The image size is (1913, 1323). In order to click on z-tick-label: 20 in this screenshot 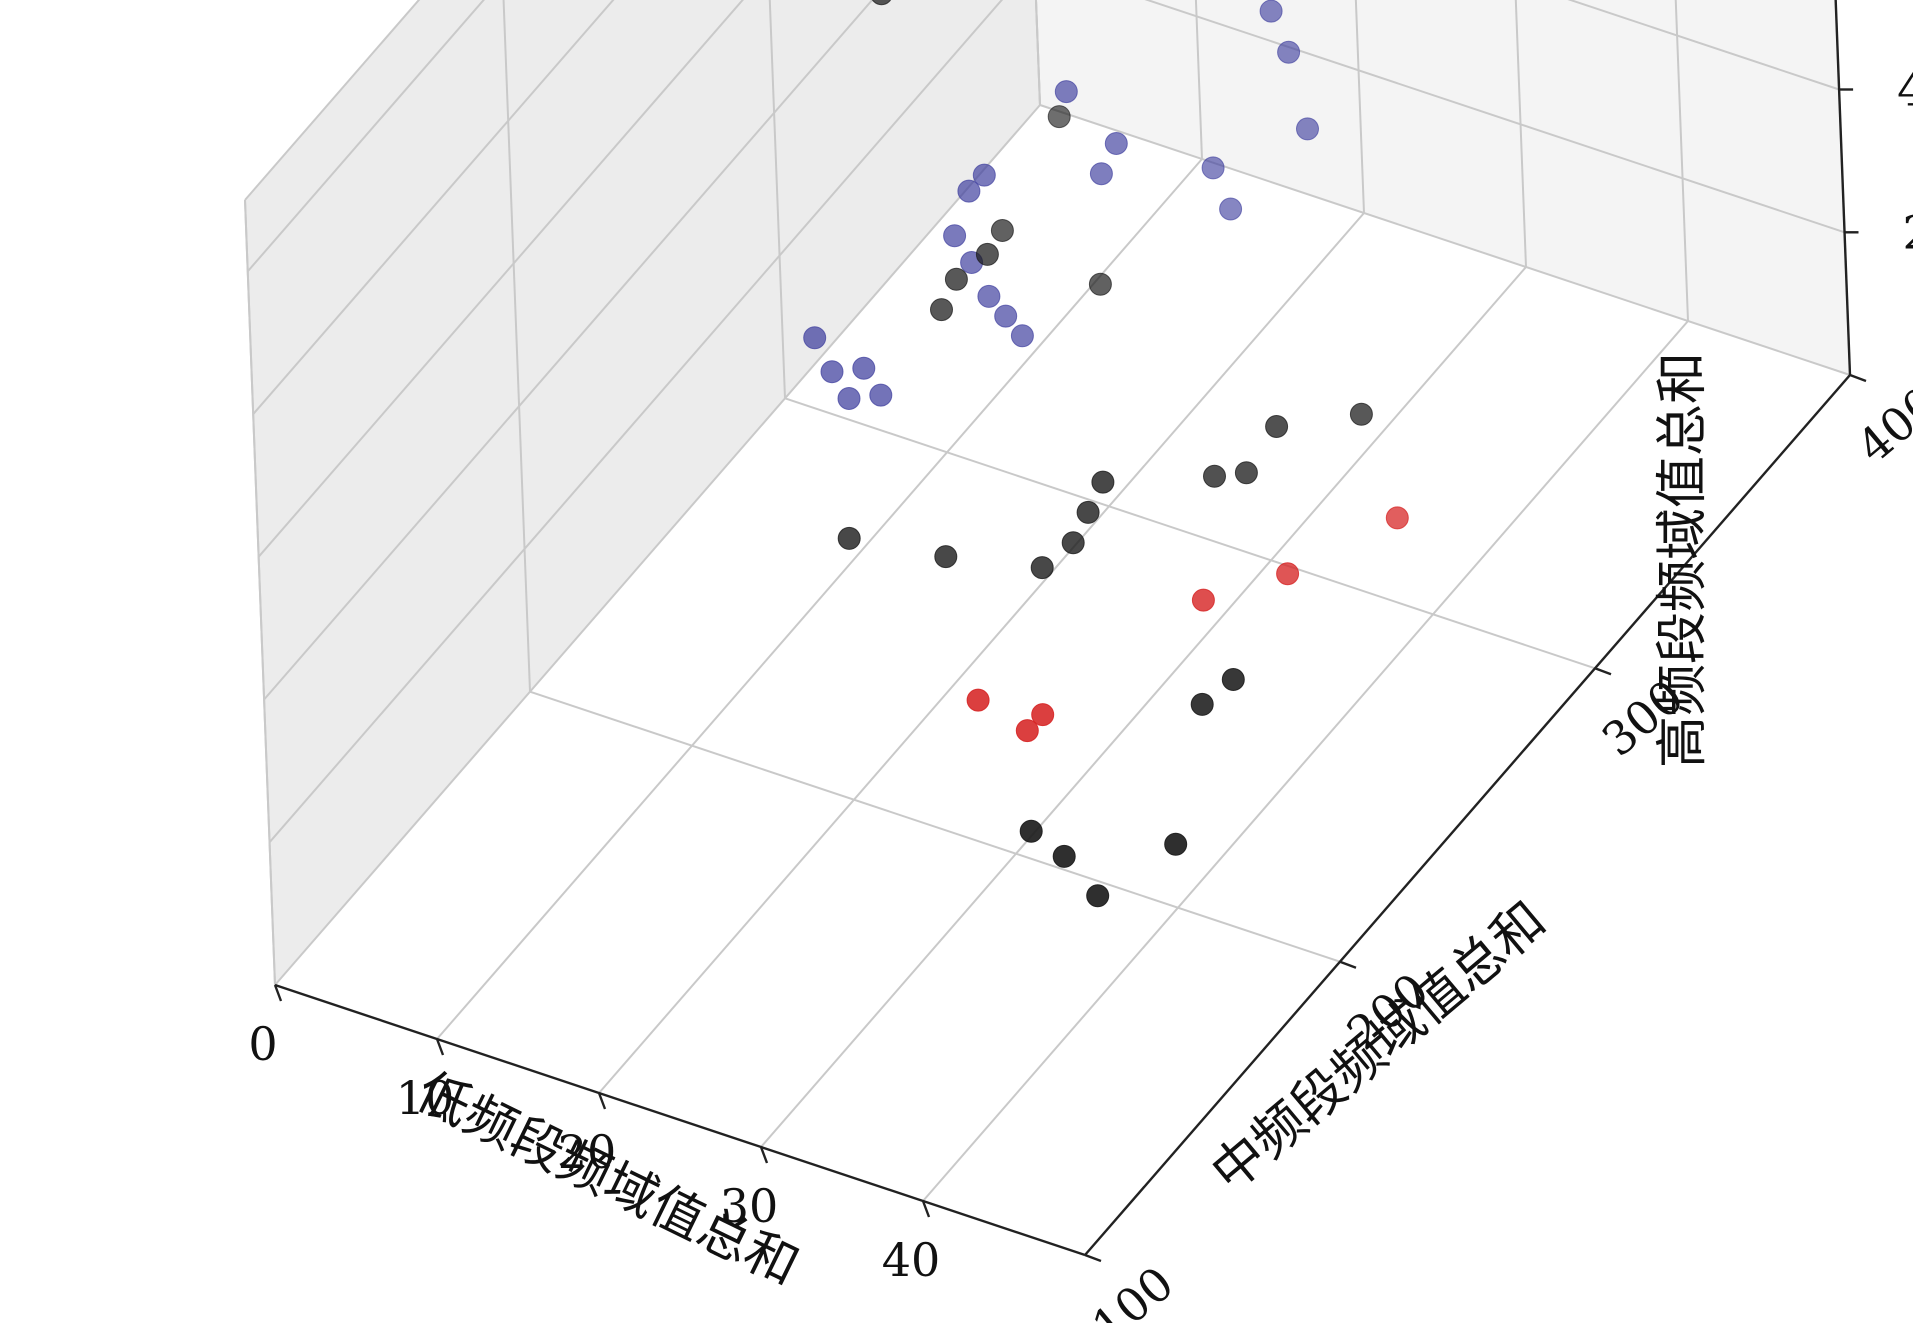, I will do `click(1908, 232)`.